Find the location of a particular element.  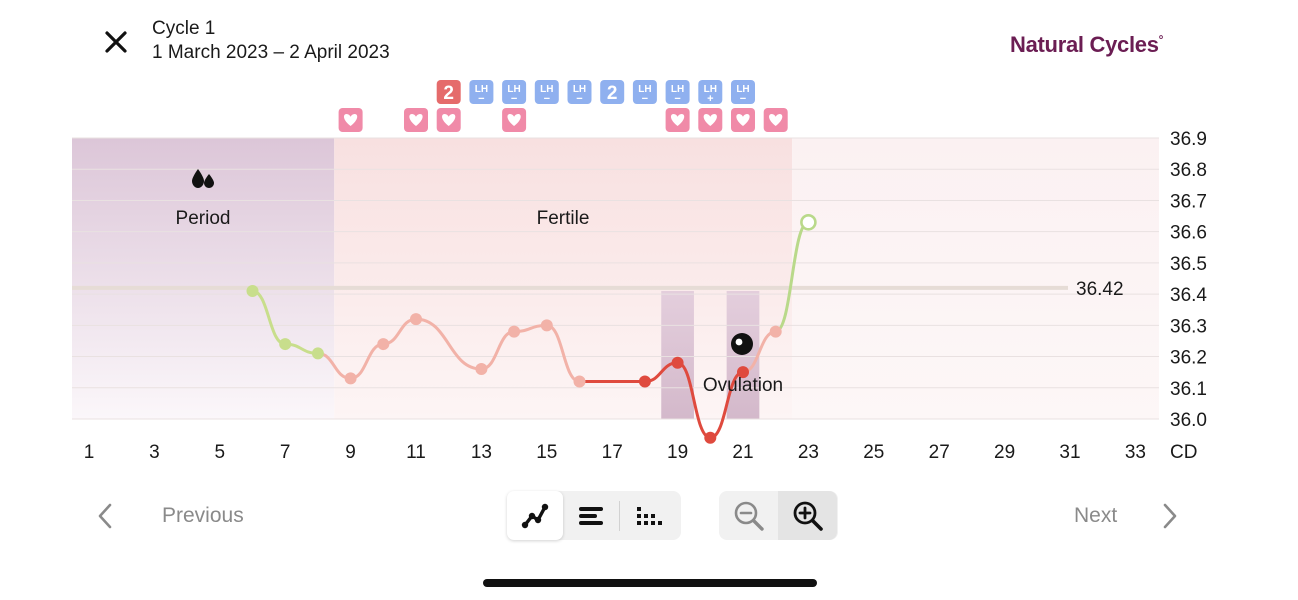

line-view-button is located at coordinates (535, 515).